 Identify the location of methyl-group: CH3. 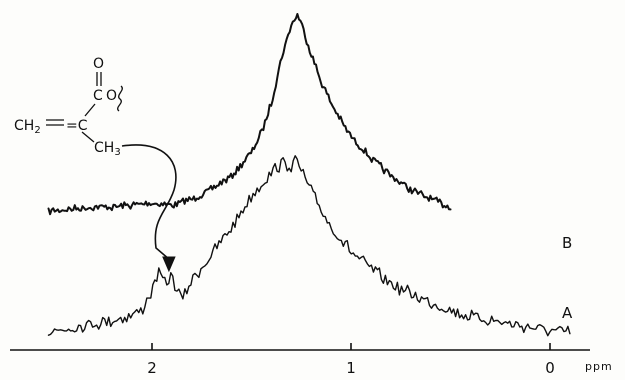
(107, 149).